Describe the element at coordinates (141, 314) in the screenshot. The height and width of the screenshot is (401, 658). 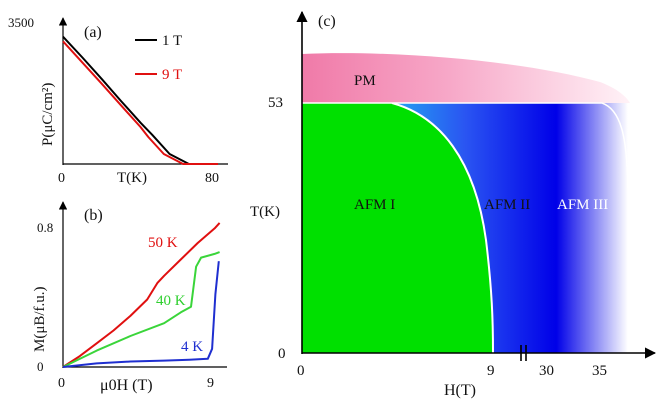
I see `panel-b-series-line-4K` at that location.